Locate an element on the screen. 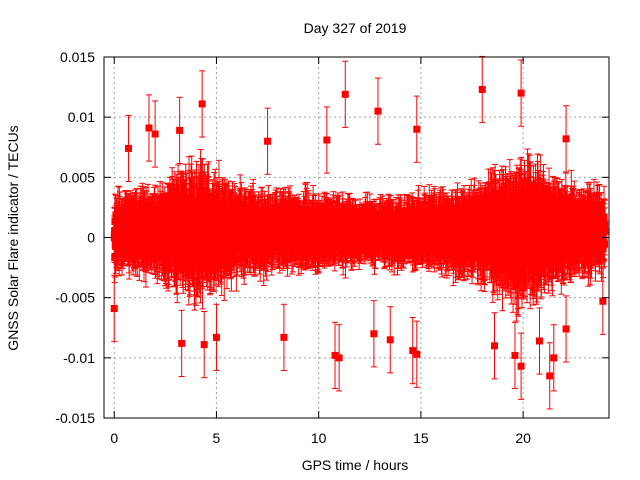 This screenshot has height=480, width=640. point-marker is located at coordinates (146, 257).